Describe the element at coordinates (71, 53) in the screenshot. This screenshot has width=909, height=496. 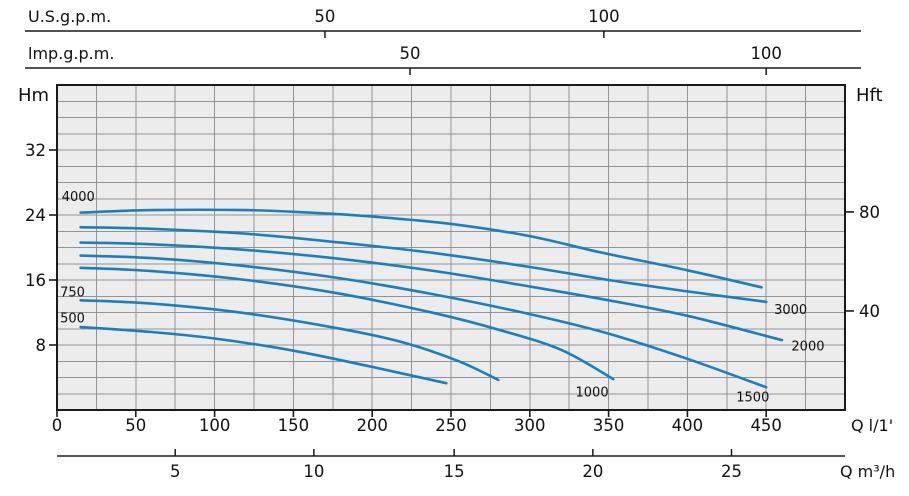
I see `impgpm-axis-label: lmp.g.p.m.` at that location.